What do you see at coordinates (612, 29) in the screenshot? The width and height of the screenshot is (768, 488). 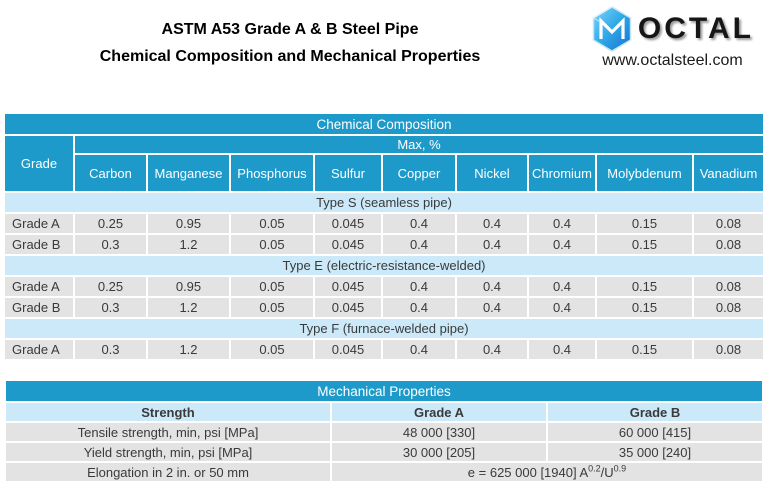 I see `octal-hexagon-icon` at bounding box center [612, 29].